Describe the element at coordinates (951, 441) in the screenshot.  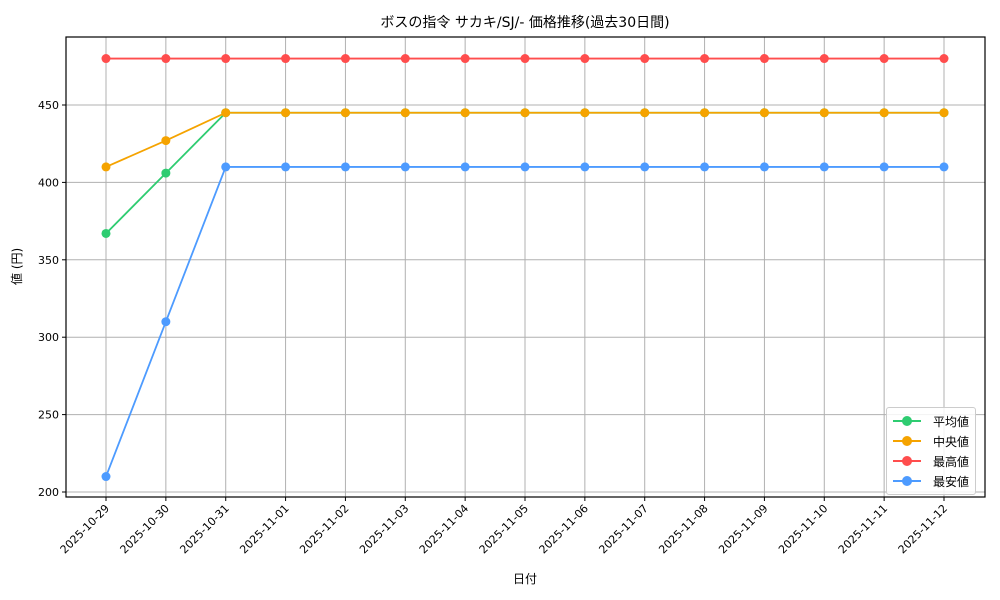
I see `legend-label: 中央値` at that location.